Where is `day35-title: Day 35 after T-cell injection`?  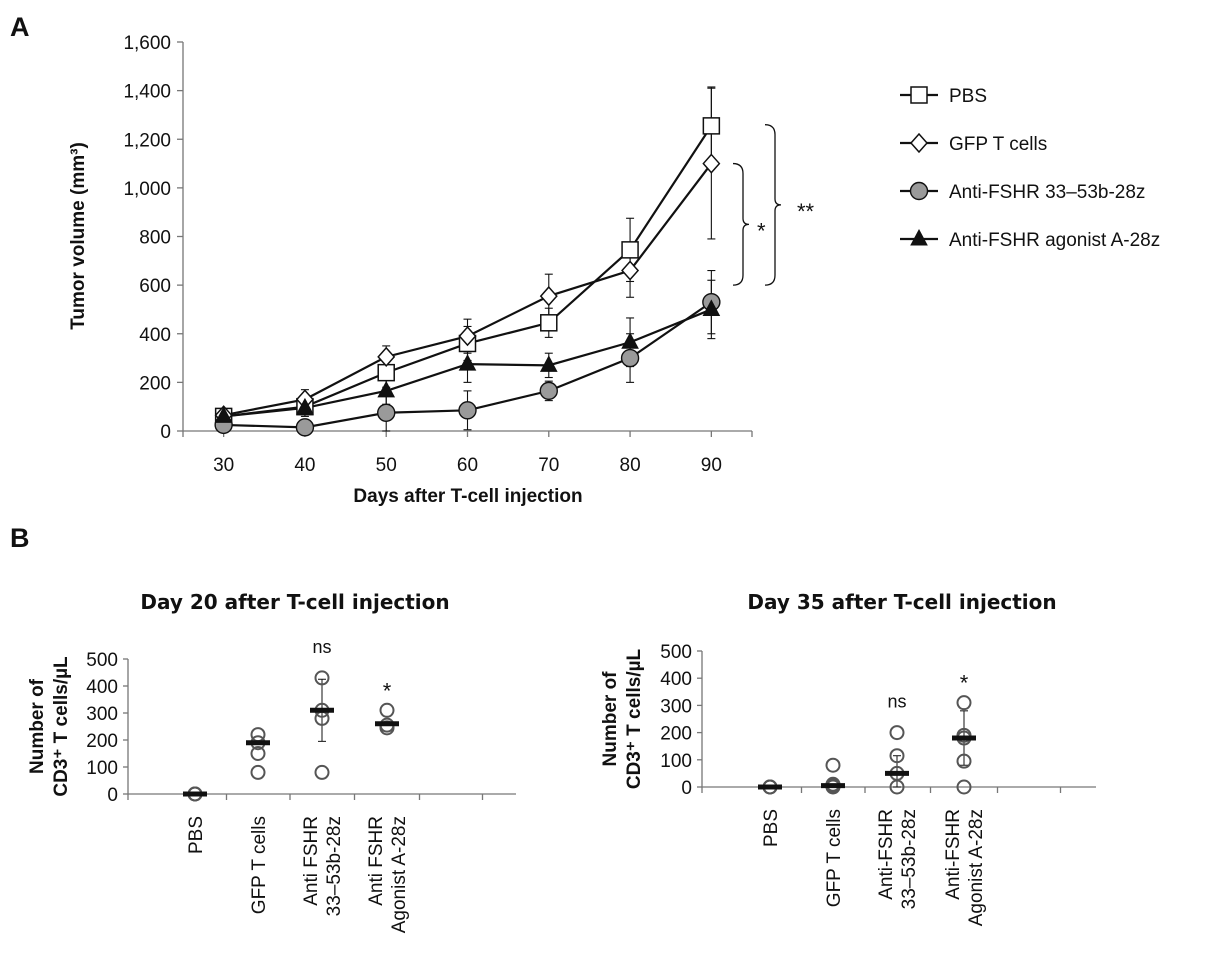
day35-title: Day 35 after T-cell injection is located at coordinates (901, 602).